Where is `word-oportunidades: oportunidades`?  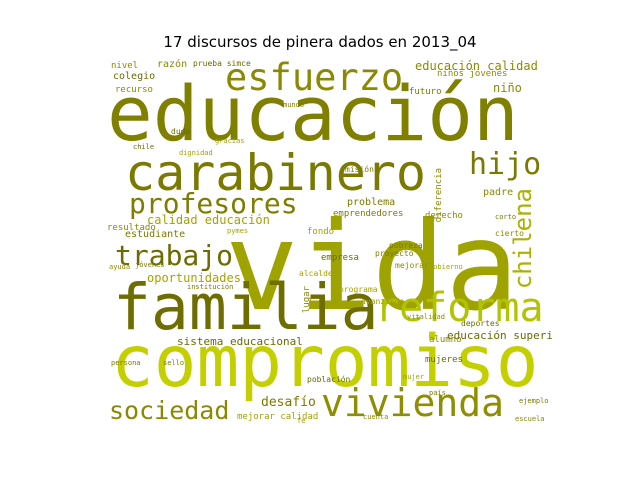
word-oportunidades: oportunidades is located at coordinates (194, 278).